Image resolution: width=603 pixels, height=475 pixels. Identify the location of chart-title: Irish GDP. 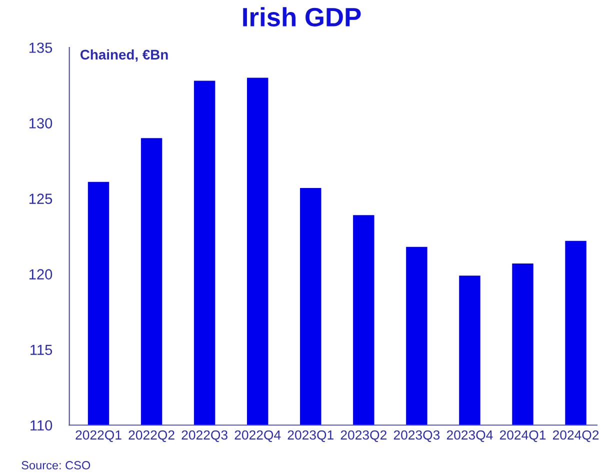
(302, 17).